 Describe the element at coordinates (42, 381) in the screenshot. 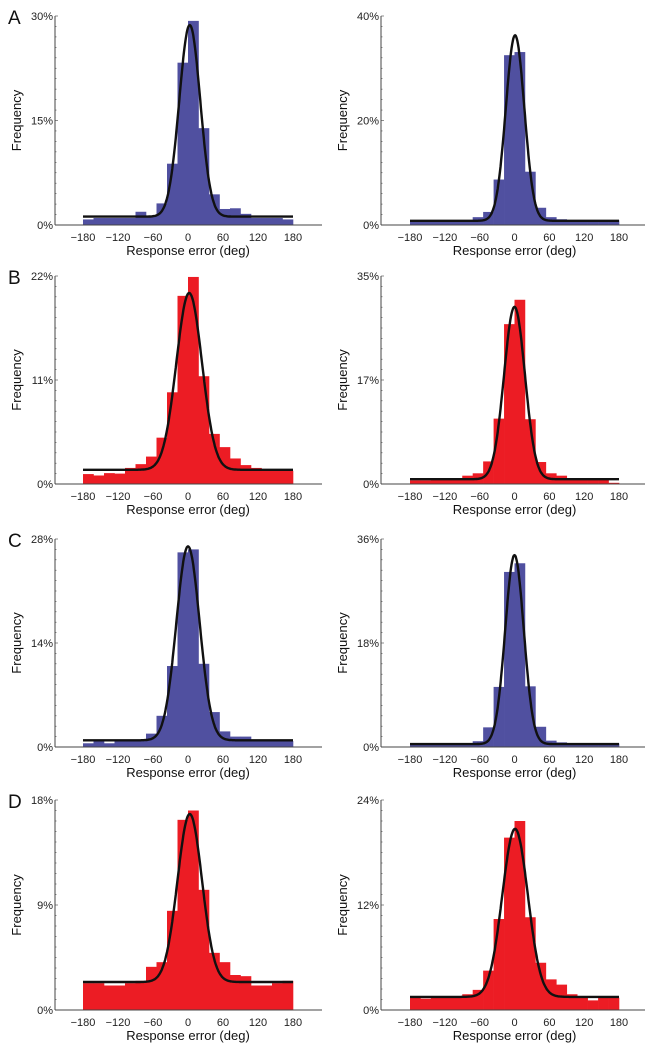

I see `y-tick-label: 11%` at that location.